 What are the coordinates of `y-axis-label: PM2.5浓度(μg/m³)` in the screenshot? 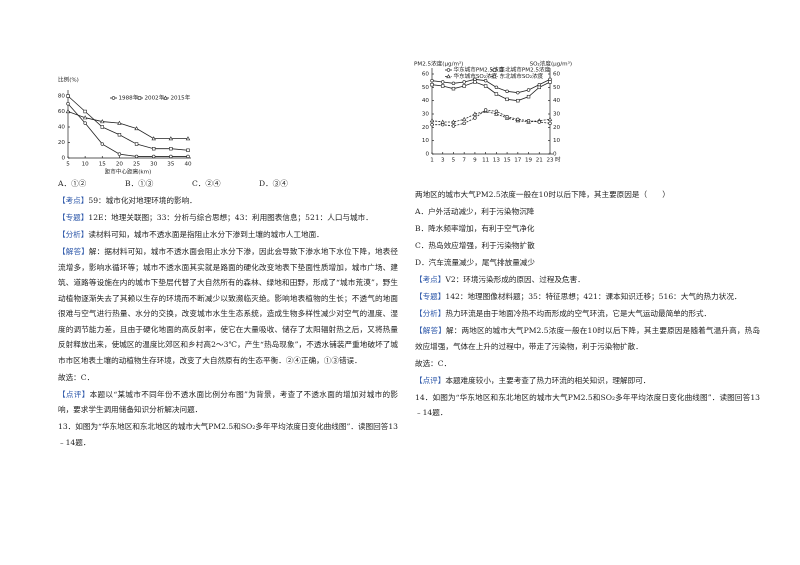 It's located at (438, 64).